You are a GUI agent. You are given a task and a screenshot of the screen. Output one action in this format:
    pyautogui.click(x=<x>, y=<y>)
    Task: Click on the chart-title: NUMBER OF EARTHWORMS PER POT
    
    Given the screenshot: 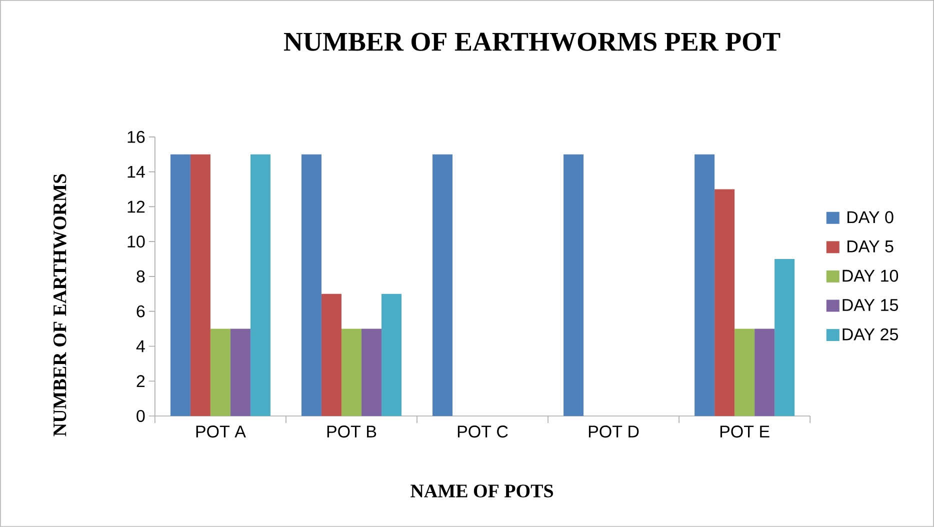 What is the action you would take?
    pyautogui.click(x=532, y=42)
    